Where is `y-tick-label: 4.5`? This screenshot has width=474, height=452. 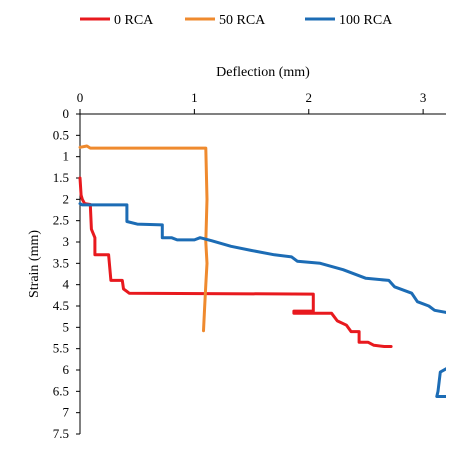 y-tick-label: 4.5 is located at coordinates (61, 305).